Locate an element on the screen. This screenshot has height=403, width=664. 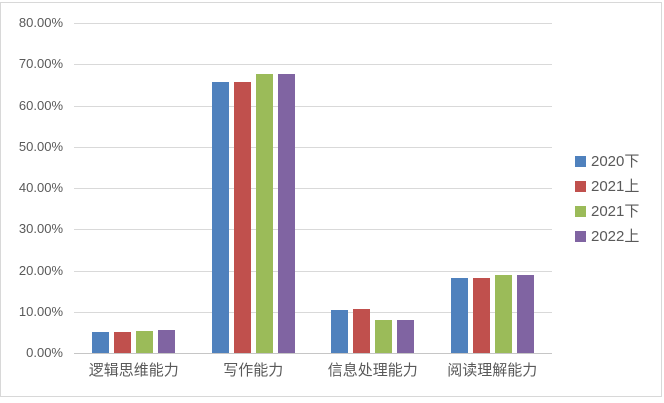
x-category-label: 写作能力 is located at coordinates (253, 370).